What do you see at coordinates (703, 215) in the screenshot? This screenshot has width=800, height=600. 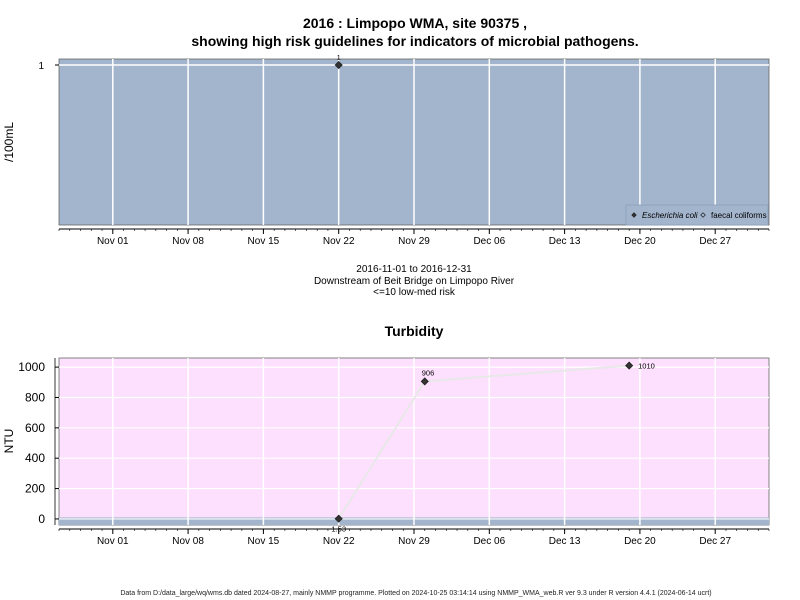 I see `legend-marker-faecal` at bounding box center [703, 215].